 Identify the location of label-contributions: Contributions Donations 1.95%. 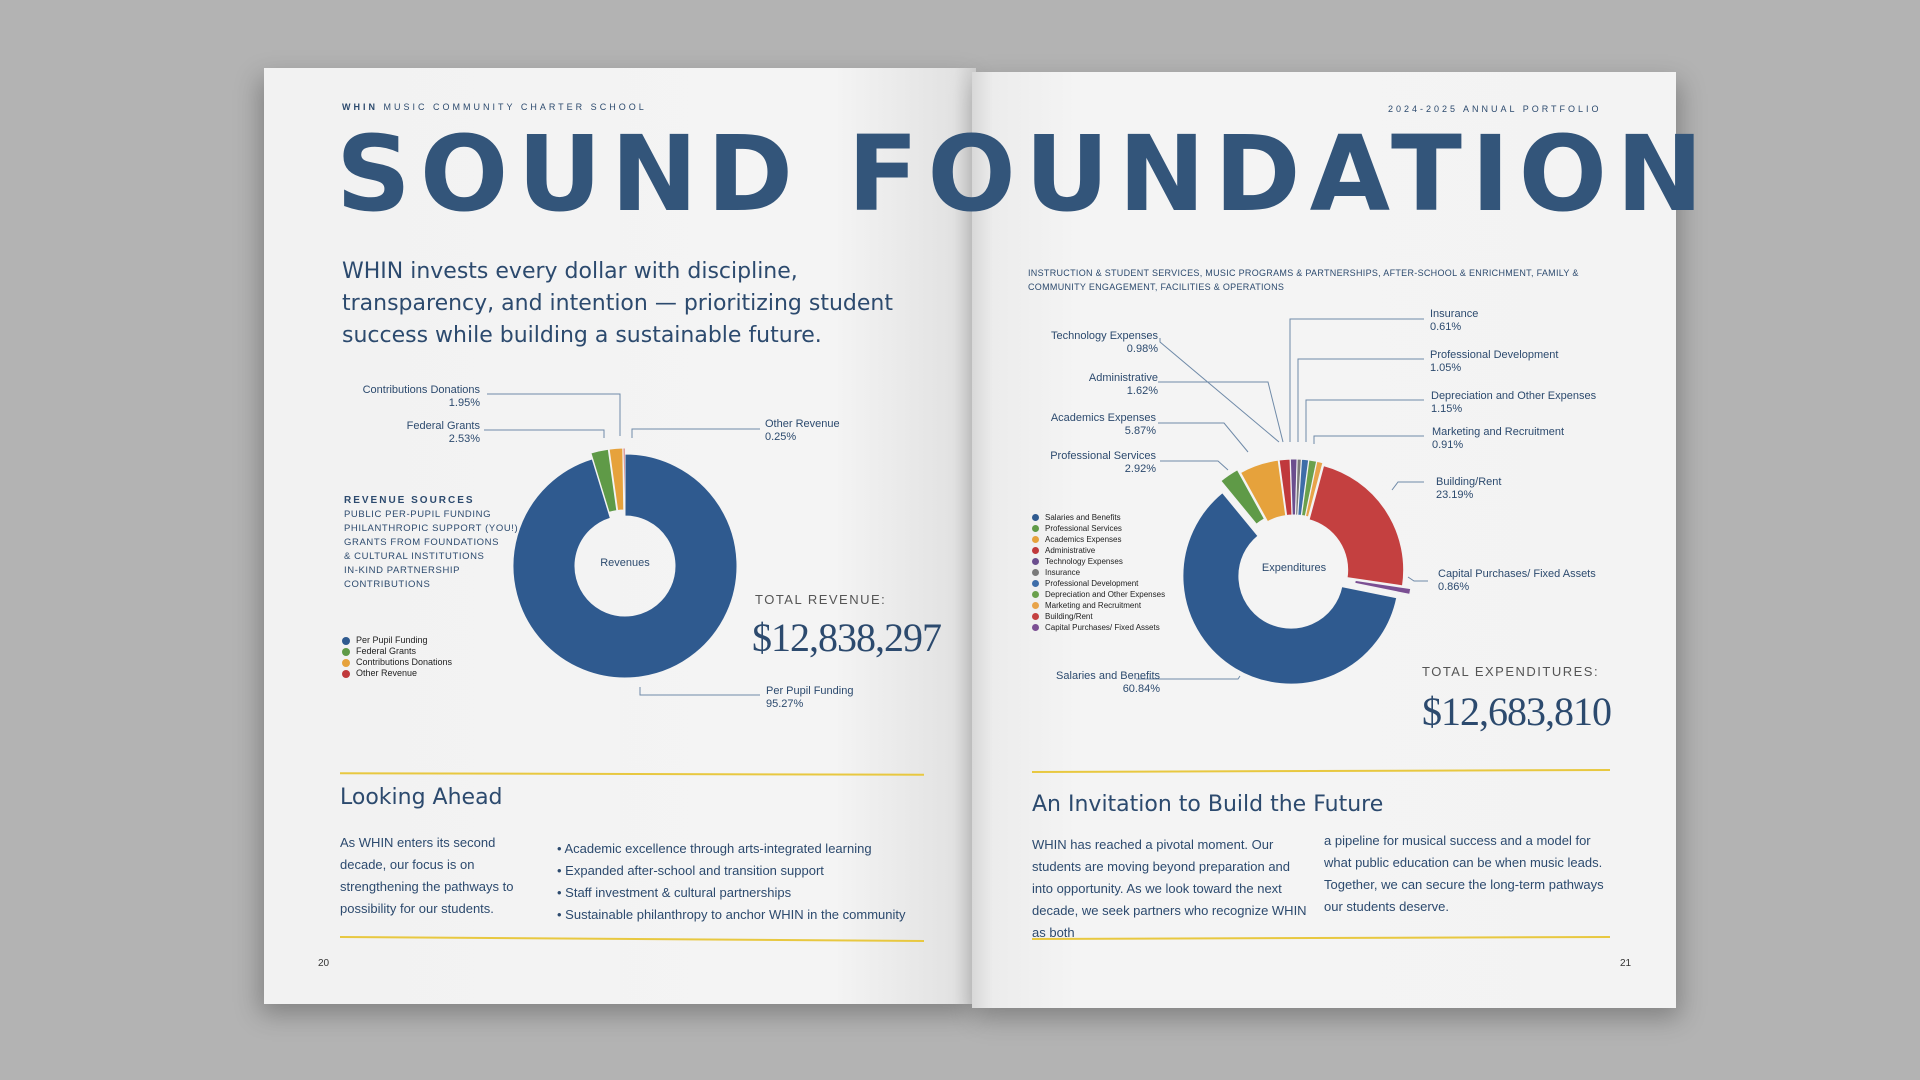
(421, 396).